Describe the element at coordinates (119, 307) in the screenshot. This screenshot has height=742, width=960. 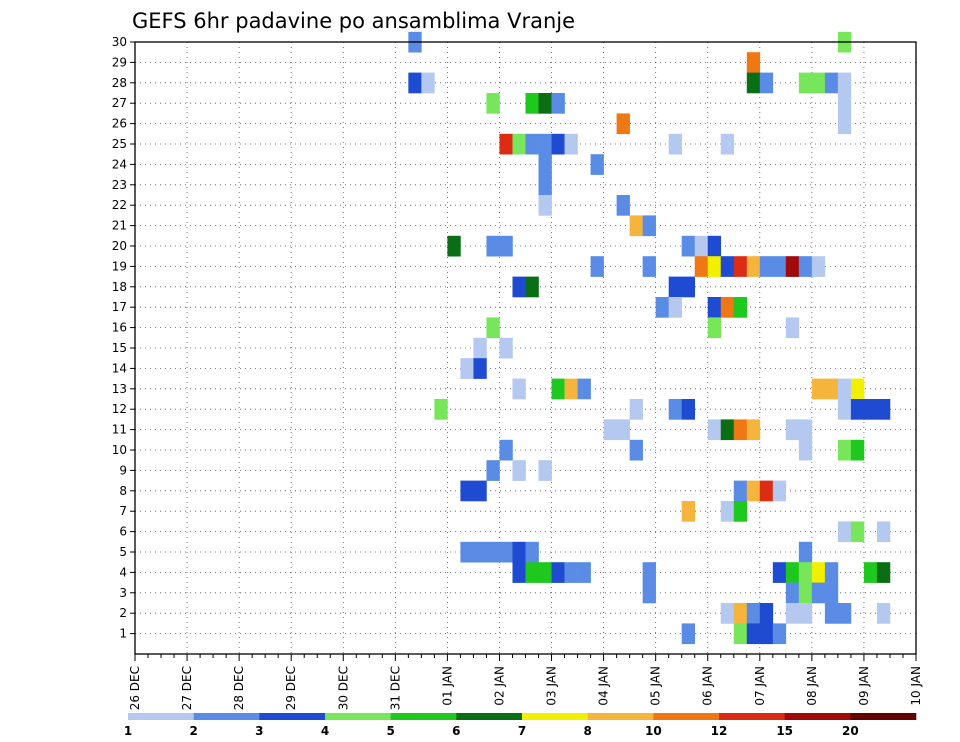
I see `y-tick-label: 17` at that location.